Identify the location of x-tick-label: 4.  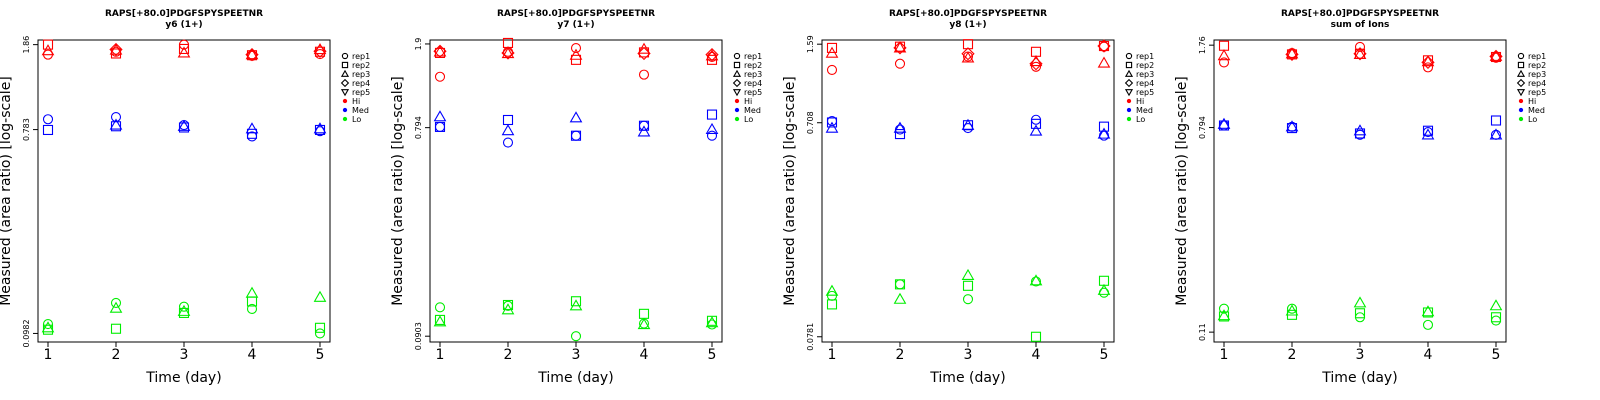
(644, 355).